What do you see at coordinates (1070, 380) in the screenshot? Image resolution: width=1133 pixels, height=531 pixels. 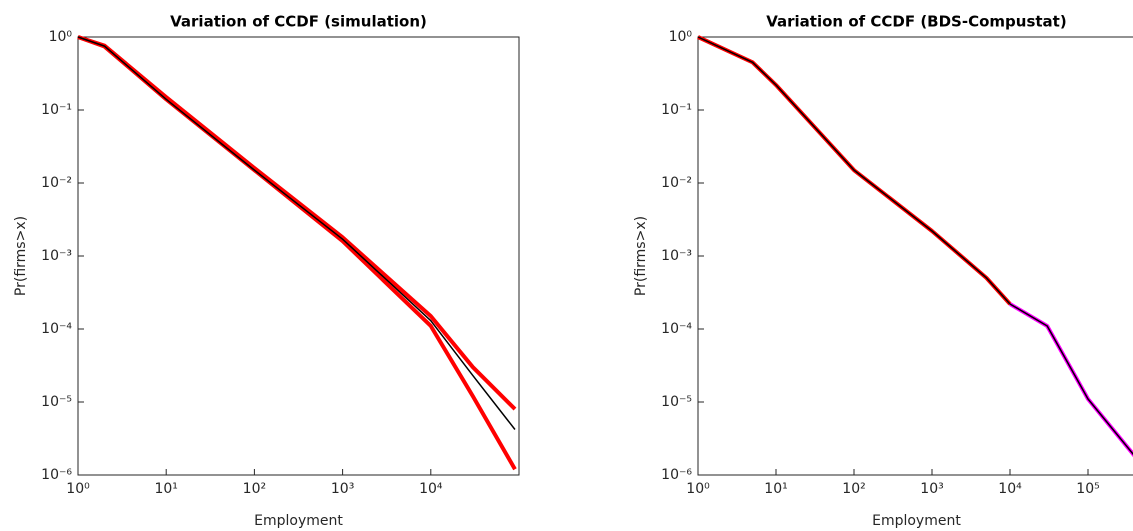 I see `series-line` at bounding box center [1070, 380].